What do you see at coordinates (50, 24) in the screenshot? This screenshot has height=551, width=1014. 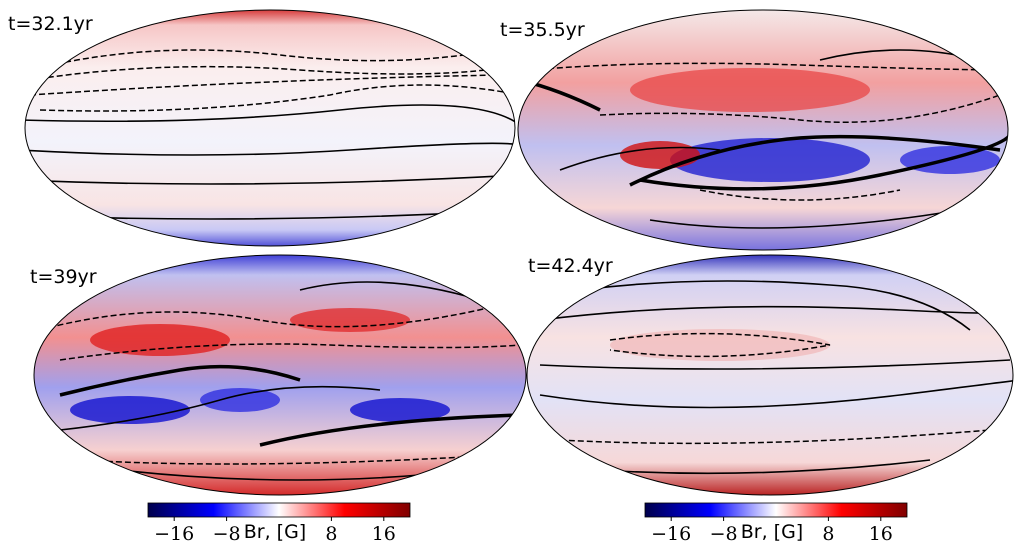 I see `panel-label: t=32.1yr` at bounding box center [50, 24].